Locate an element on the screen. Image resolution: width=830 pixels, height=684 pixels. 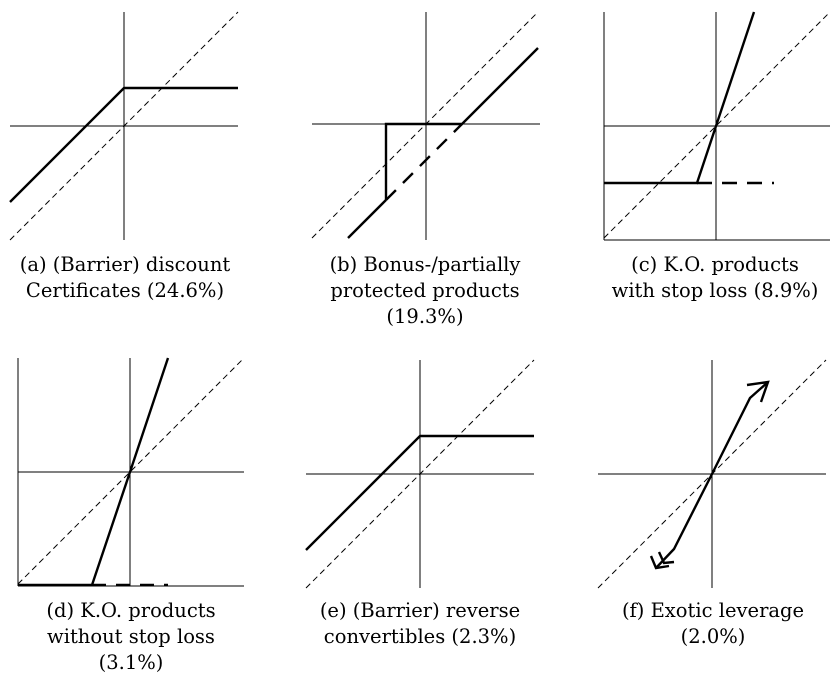
panel-e-payoff-line is located at coordinates (419, 492).